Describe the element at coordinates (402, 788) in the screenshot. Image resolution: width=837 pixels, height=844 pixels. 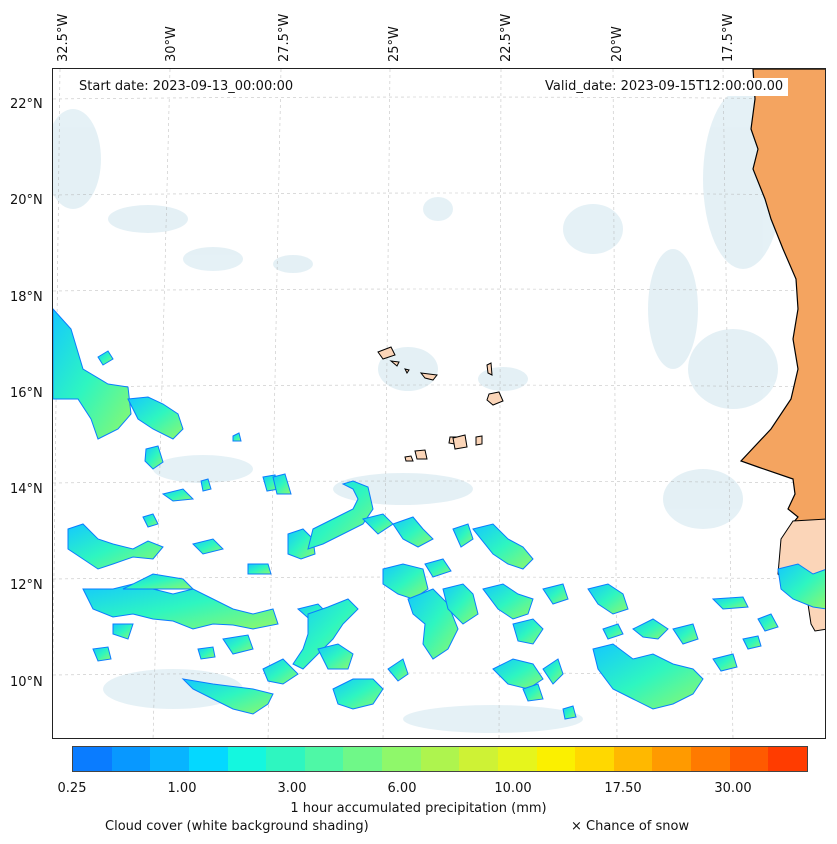
I see `colorbar-tick-6-00: 6.00` at that location.